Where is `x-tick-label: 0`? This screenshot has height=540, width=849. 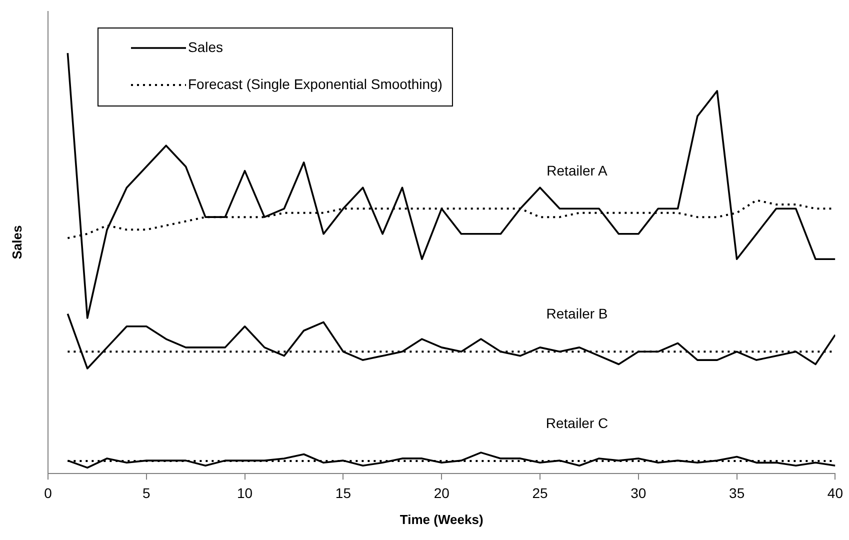
x-tick-label: 0 is located at coordinates (48, 492).